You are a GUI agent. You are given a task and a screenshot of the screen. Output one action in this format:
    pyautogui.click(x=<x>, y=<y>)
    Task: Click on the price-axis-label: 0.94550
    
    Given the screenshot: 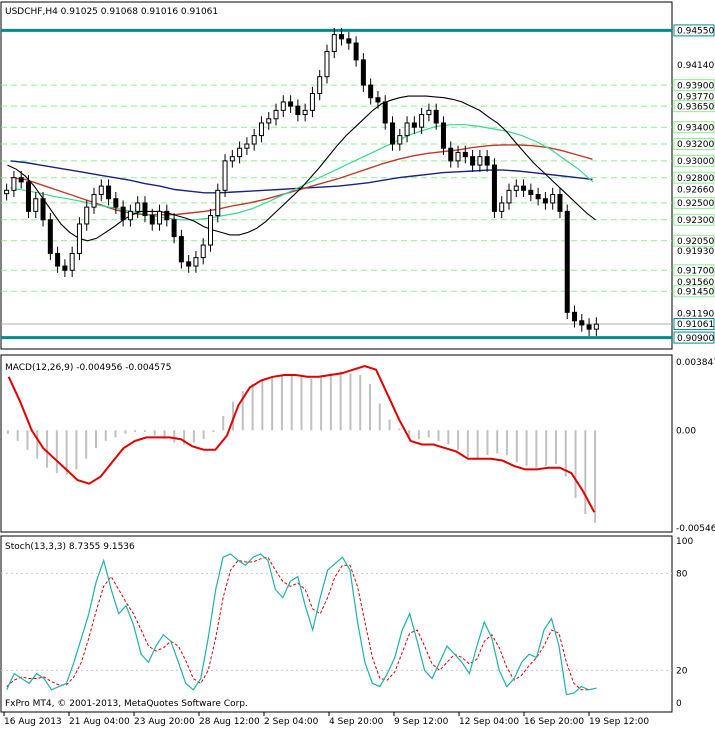 What is the action you would take?
    pyautogui.click(x=695, y=32)
    